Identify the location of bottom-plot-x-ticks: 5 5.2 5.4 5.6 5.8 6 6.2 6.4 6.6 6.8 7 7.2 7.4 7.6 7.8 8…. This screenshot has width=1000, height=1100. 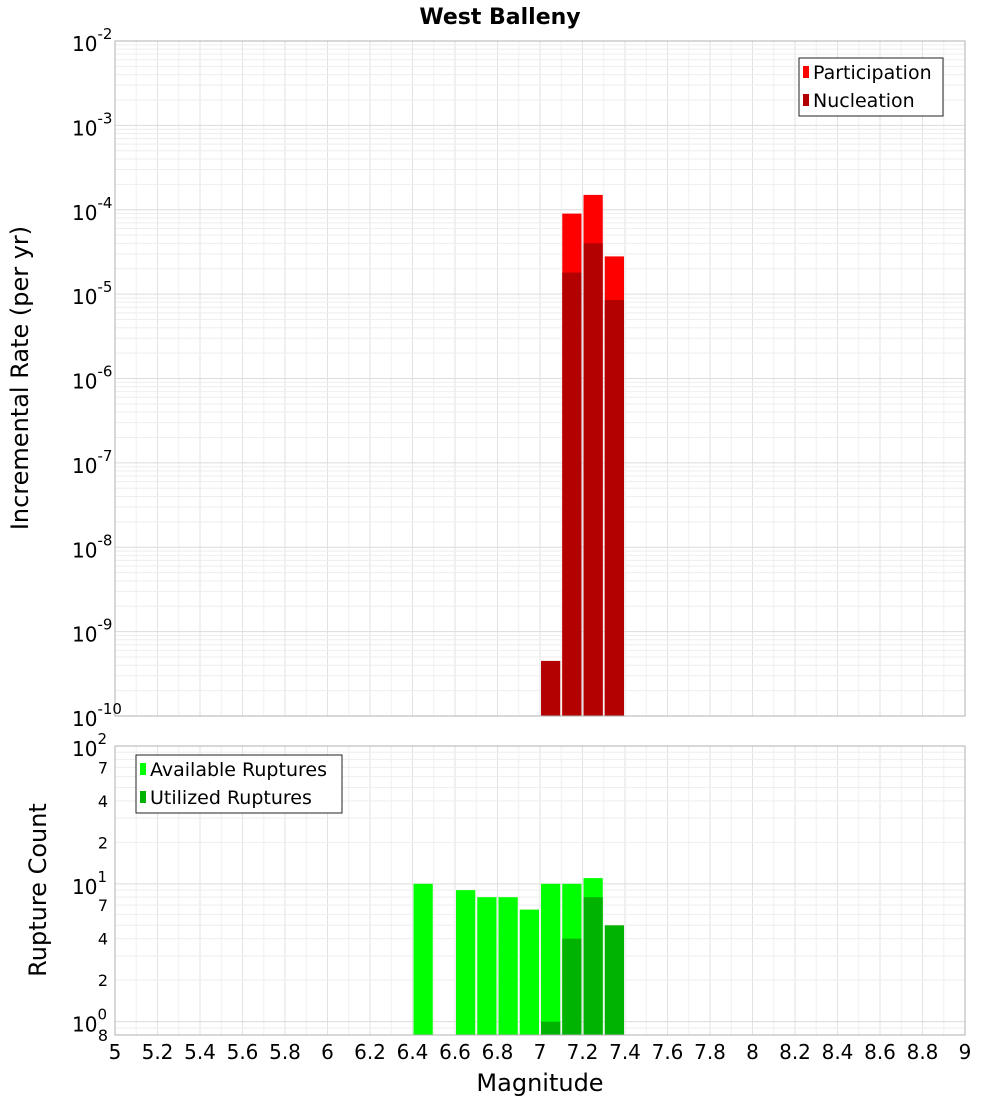
(540, 1052).